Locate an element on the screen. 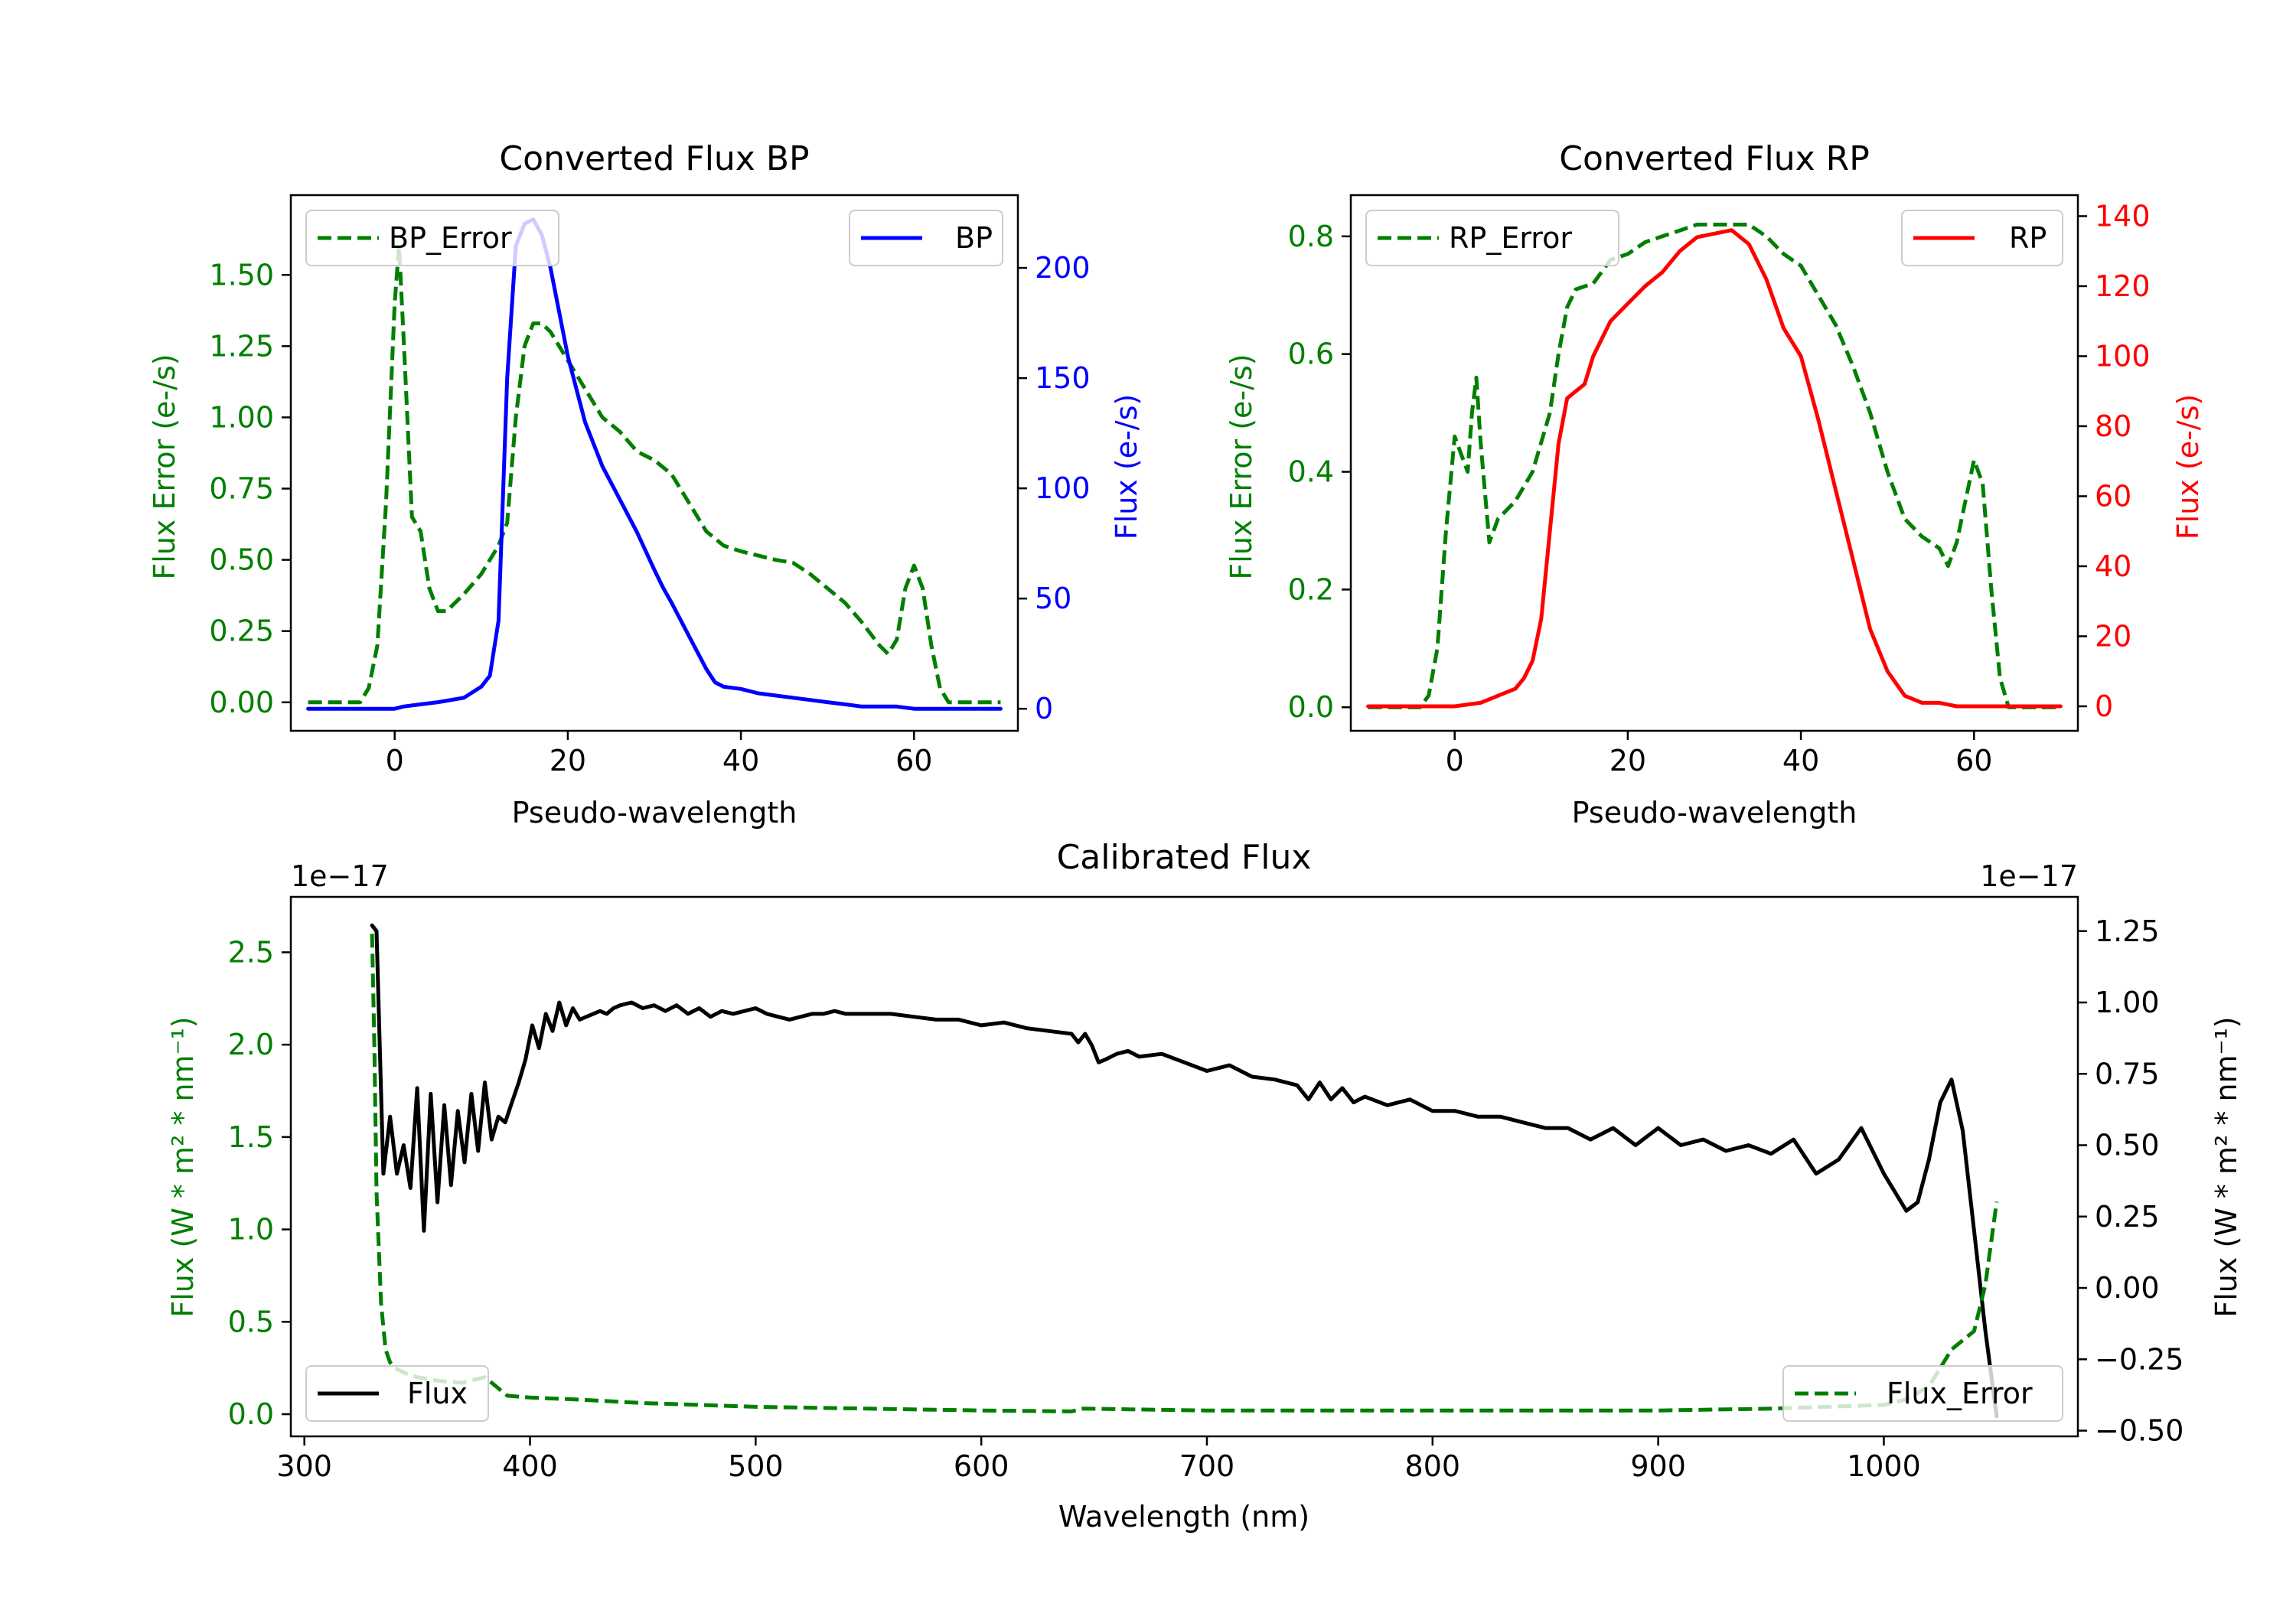 This screenshot has width=2296, height=1607. cal-offset-right: 1e−17 is located at coordinates (2029, 876).